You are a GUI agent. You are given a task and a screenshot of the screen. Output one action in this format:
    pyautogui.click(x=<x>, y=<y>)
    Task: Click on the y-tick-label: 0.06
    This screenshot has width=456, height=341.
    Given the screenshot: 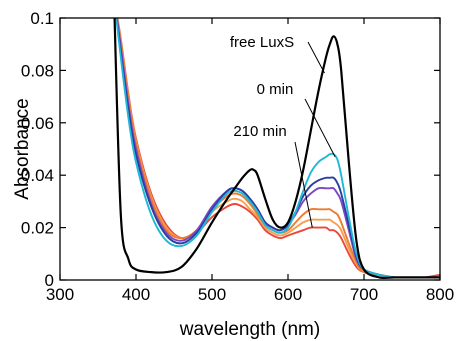 What is the action you would take?
    pyautogui.click(x=37, y=123)
    